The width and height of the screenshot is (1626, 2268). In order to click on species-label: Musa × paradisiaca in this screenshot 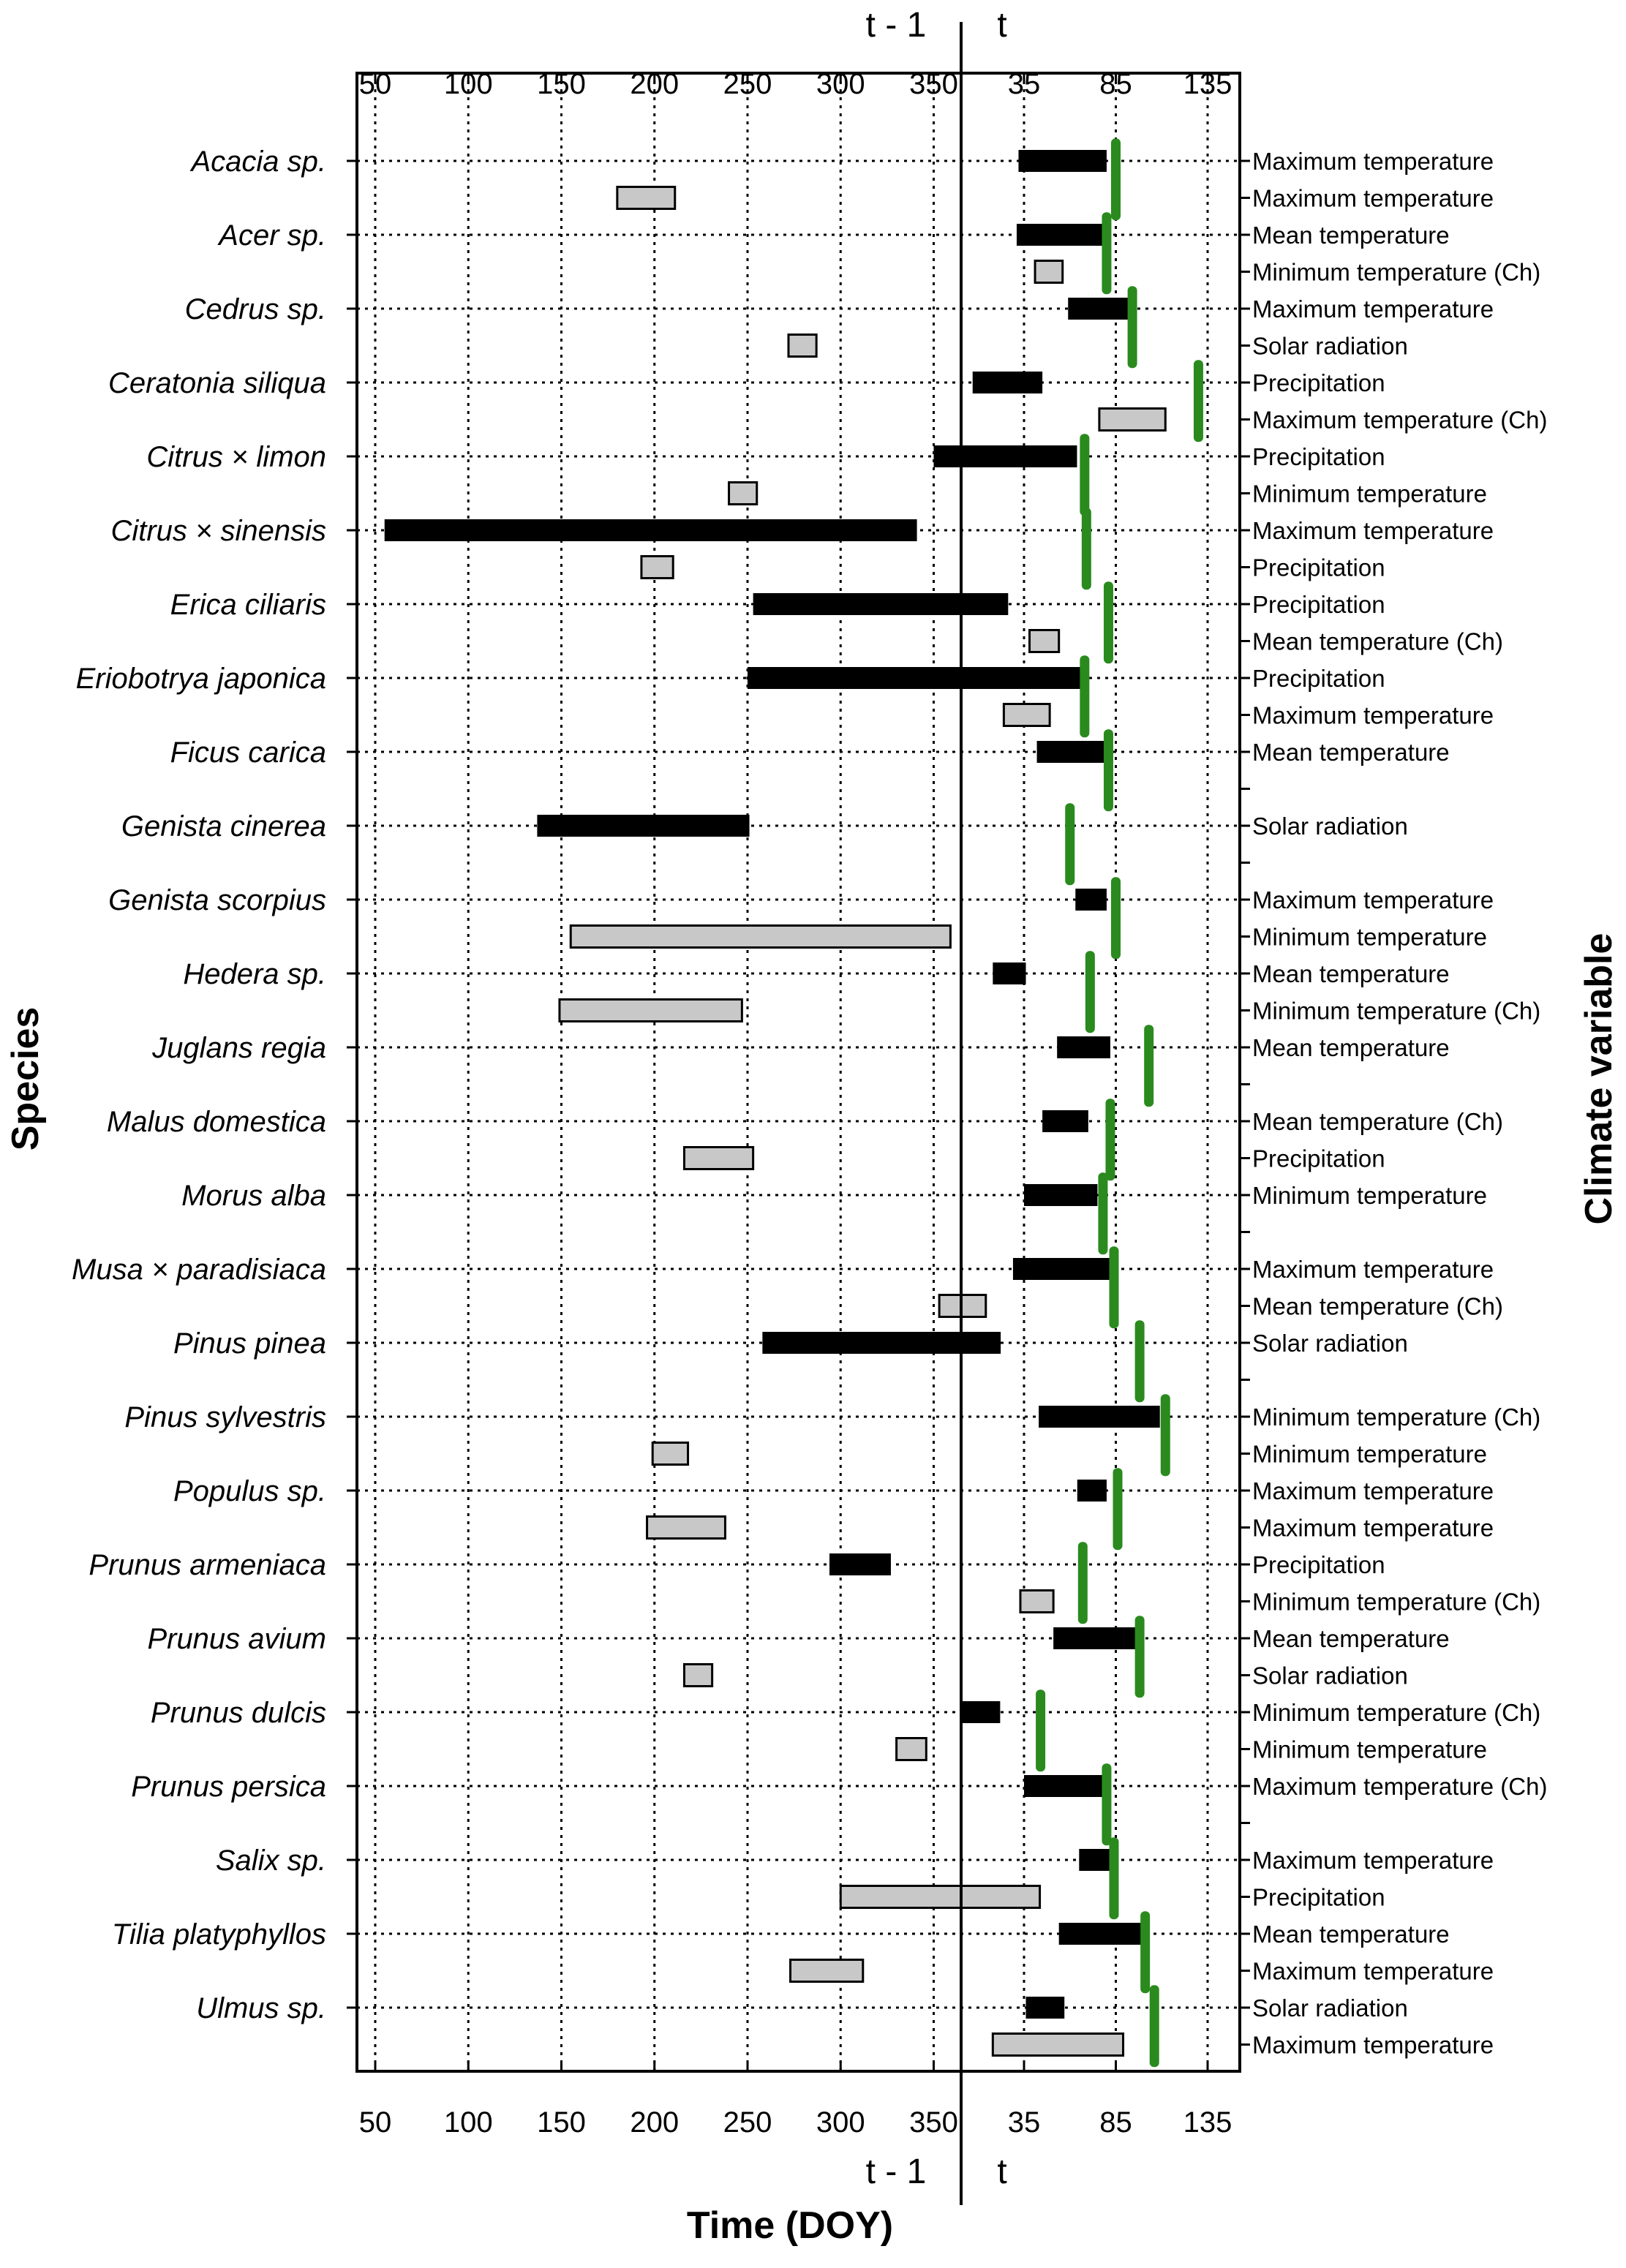, I will do `click(199, 1270)`.